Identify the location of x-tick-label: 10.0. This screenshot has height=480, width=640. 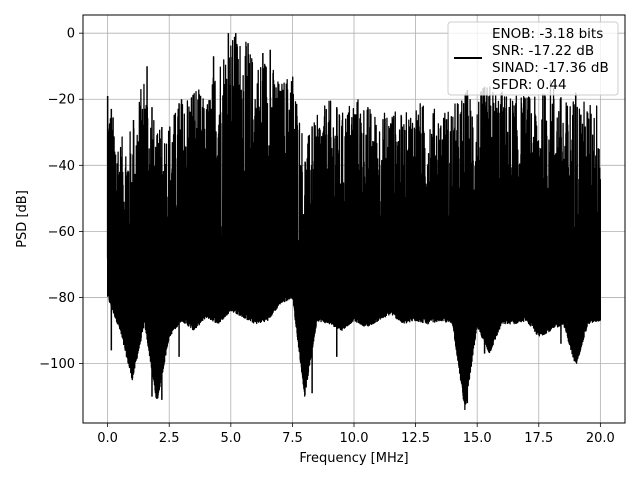
(354, 438).